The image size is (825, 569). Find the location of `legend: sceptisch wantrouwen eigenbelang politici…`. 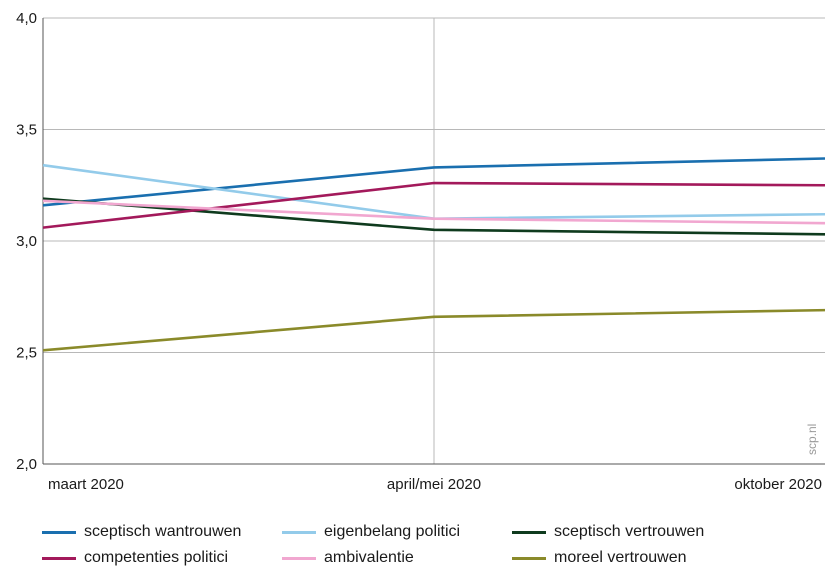

legend: sceptisch wantrouwen eigenbelang politici… is located at coordinates (422, 545).